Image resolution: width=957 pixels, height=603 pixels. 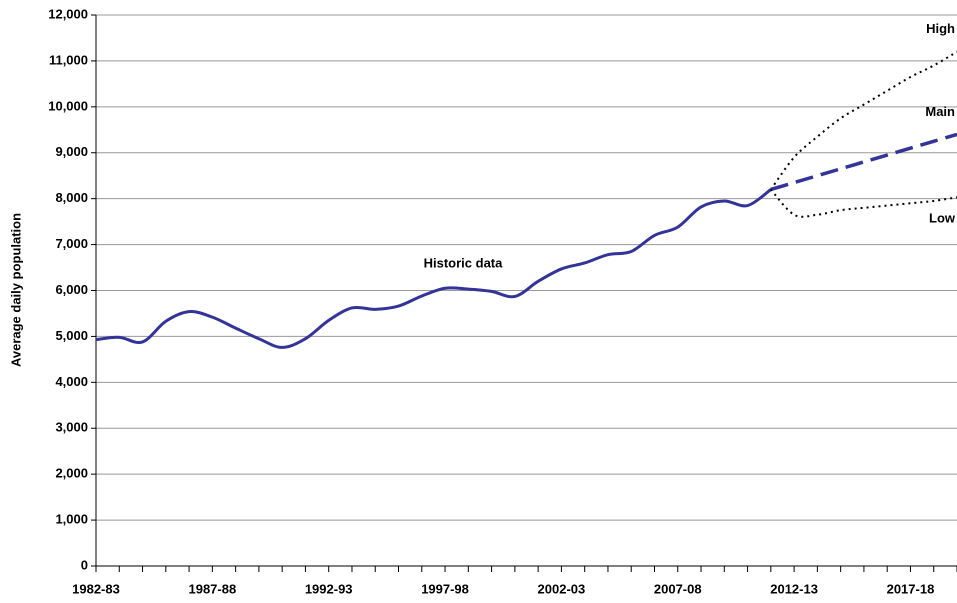 I want to click on y-tick-label: 9,000, so click(x=71, y=151).